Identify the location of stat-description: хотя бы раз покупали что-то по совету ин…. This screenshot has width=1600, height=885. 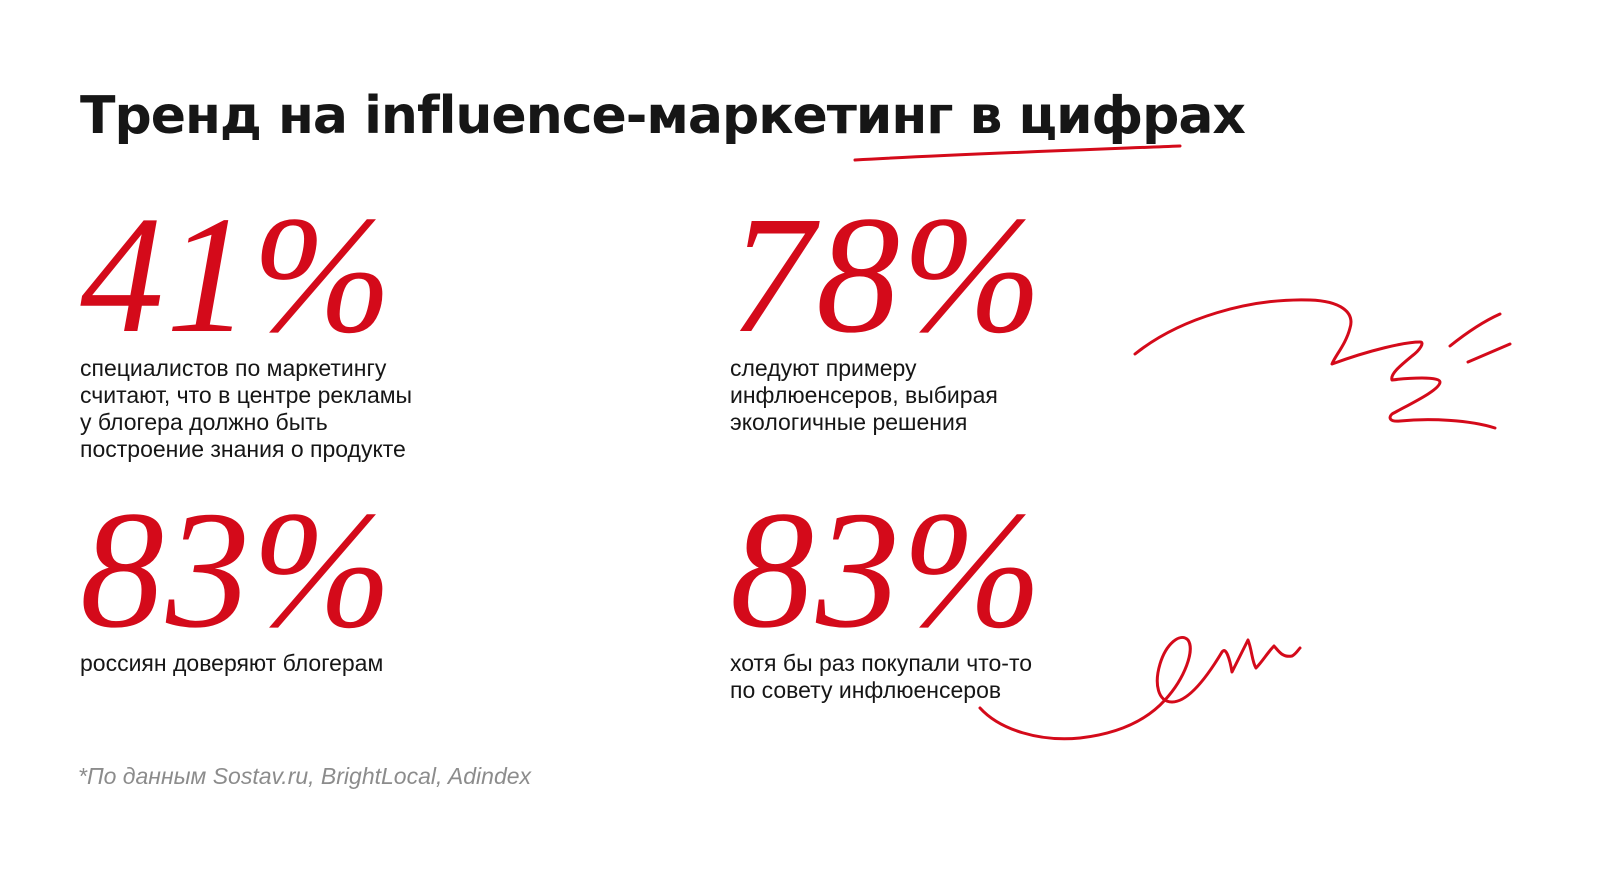
(881, 676).